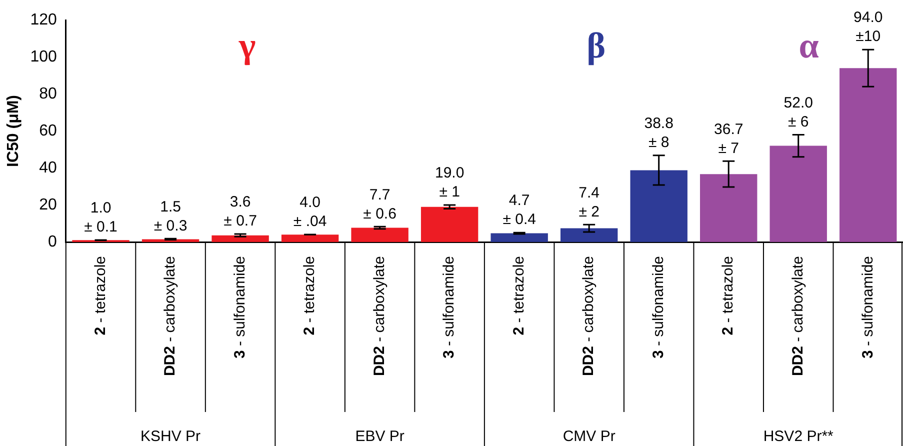 The height and width of the screenshot is (446, 903). I want to click on annotation: α, so click(808, 45).